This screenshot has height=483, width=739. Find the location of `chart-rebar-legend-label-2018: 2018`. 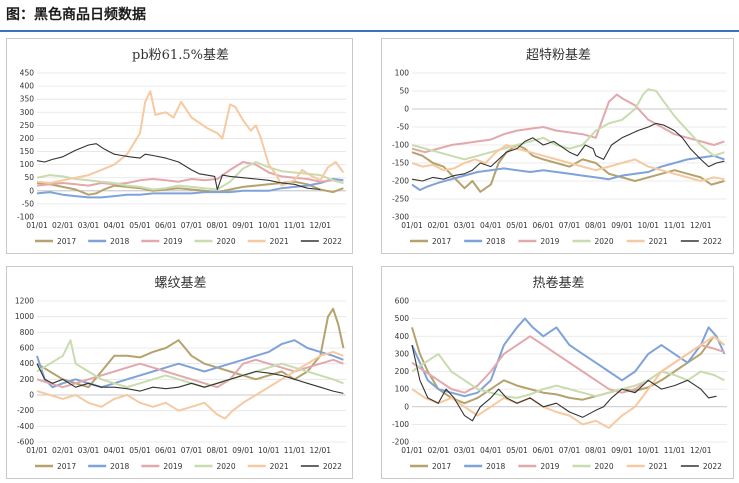

chart-rebar-legend-label-2018: 2018 is located at coordinates (119, 466).